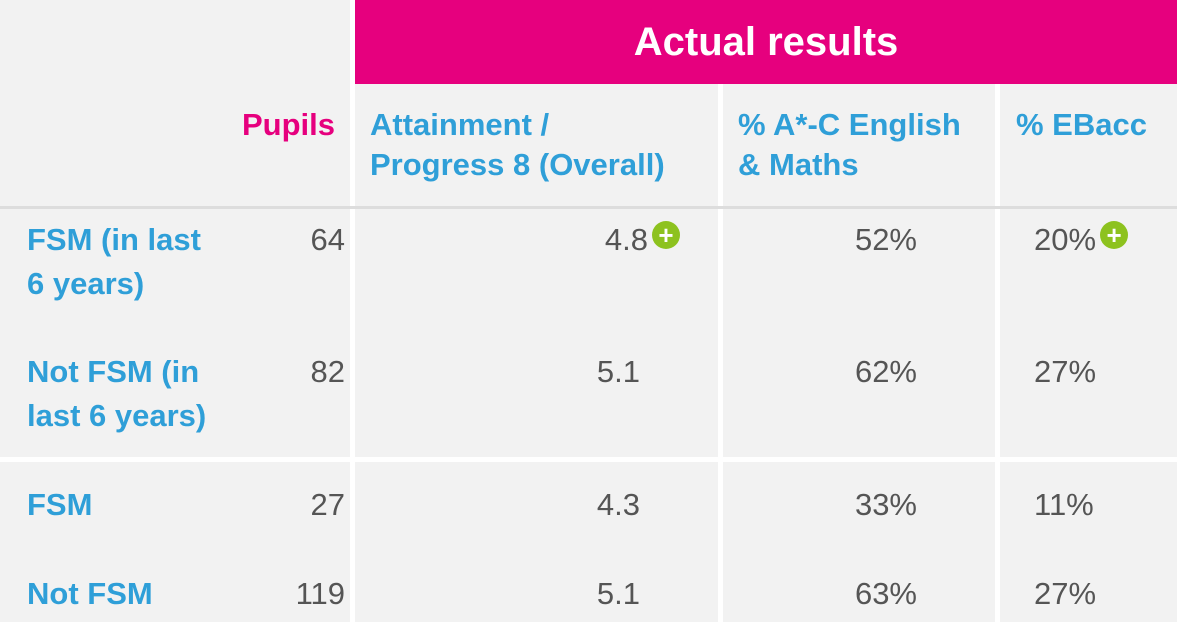 This screenshot has height=622, width=1177. Describe the element at coordinates (327, 371) in the screenshot. I see `pupils-value: 82` at that location.